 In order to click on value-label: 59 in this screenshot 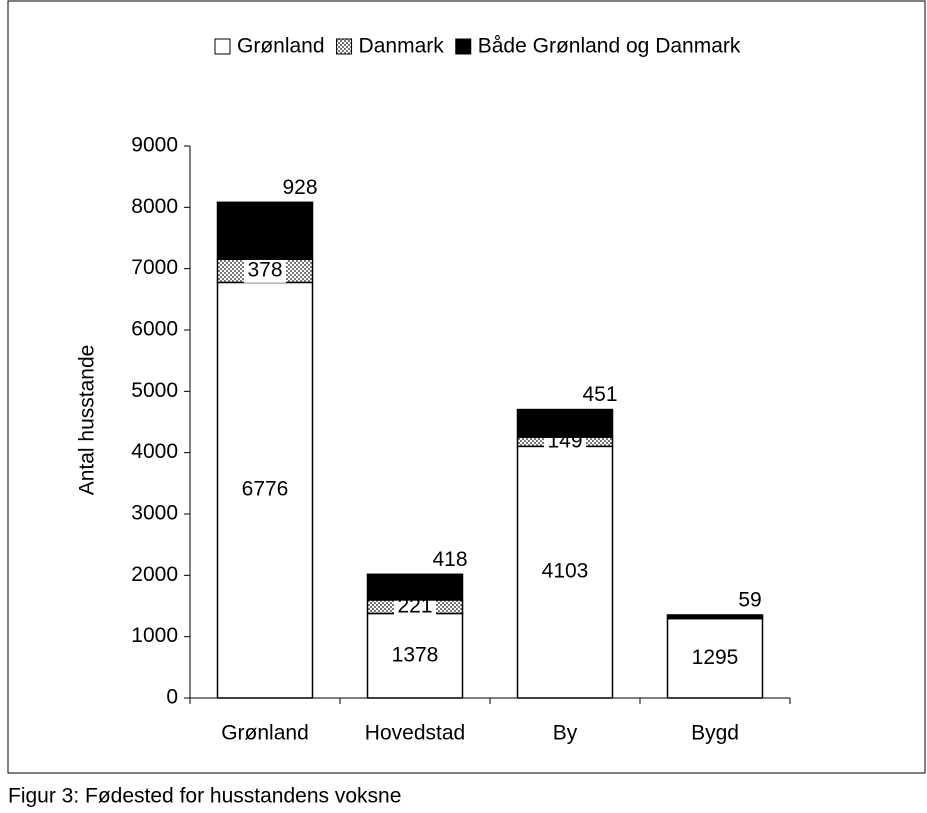, I will do `click(749, 600)`.